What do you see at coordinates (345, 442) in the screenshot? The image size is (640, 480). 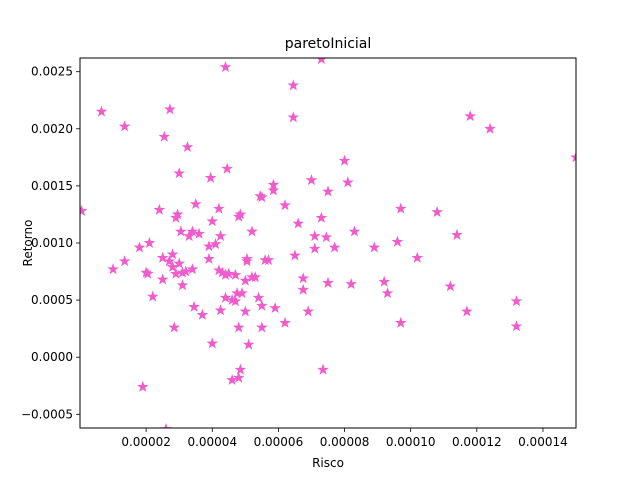 I see `x-tick-label: 0.00008` at bounding box center [345, 442].